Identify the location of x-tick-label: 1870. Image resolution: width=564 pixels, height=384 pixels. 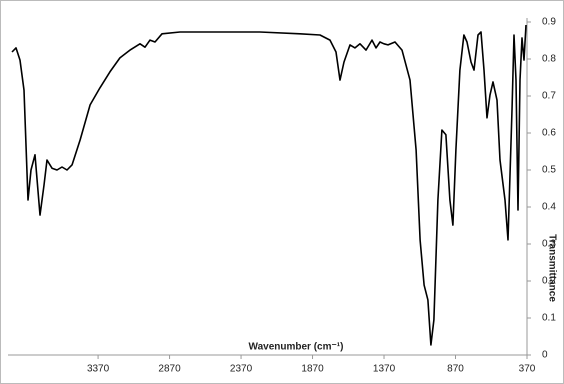
(312, 369).